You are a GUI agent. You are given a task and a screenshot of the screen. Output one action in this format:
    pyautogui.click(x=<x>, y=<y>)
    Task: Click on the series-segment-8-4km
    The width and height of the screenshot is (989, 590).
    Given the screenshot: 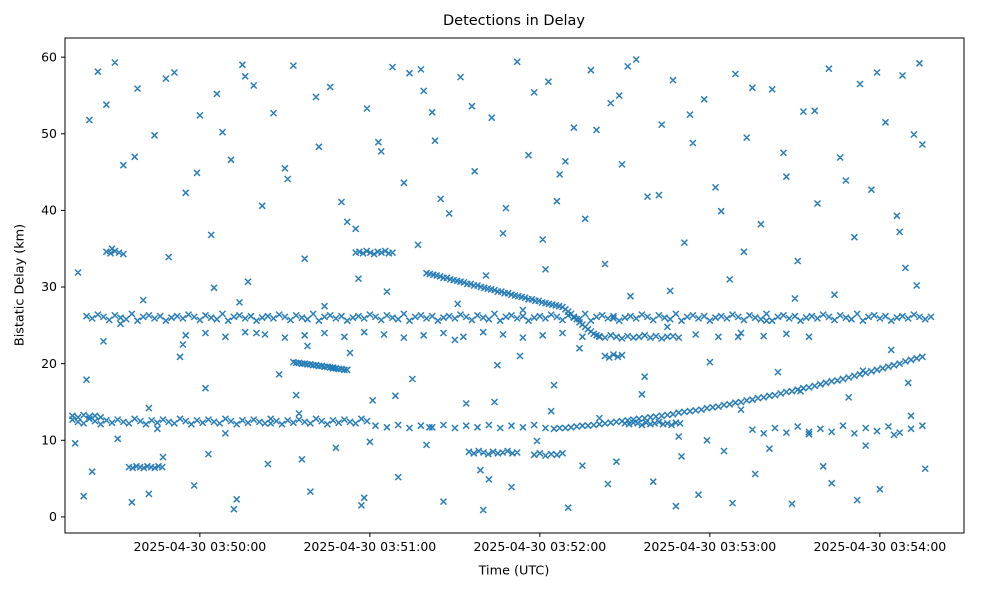 What is the action you would take?
    pyautogui.click(x=516, y=453)
    